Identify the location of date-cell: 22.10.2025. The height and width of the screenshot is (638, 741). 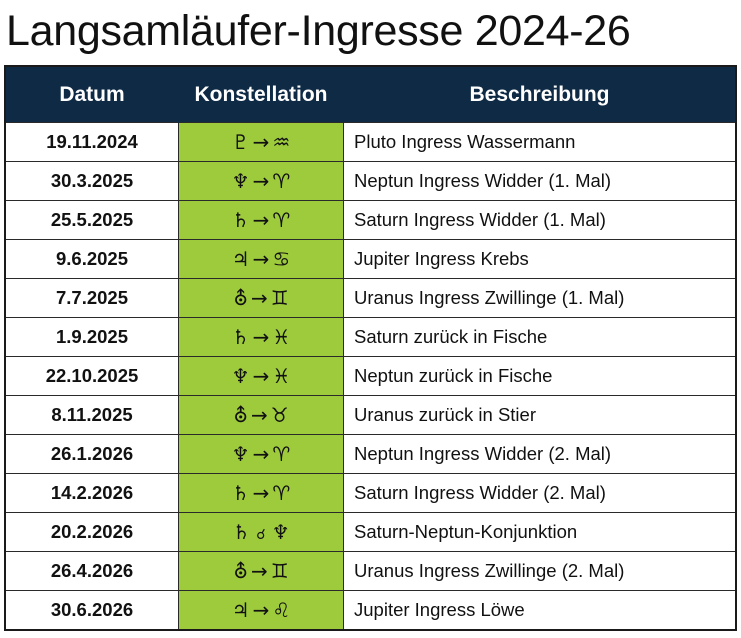
(91, 376).